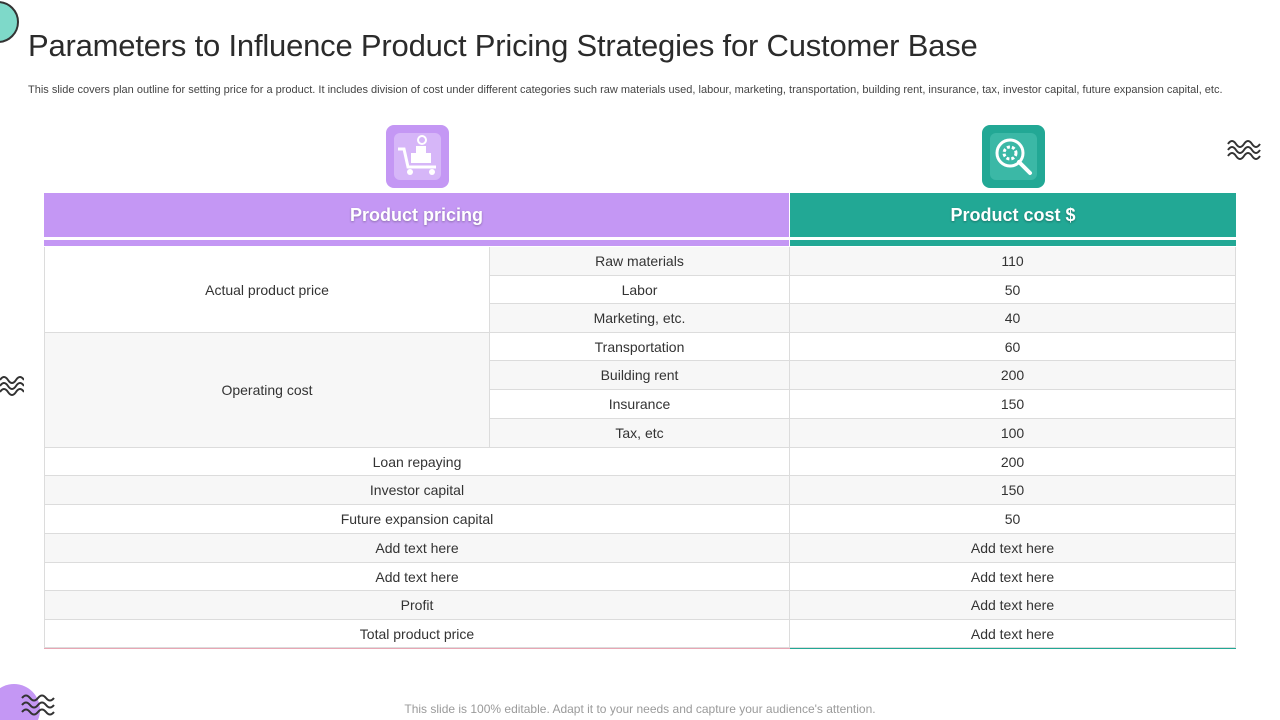  I want to click on row-label: Total product price, so click(417, 634).